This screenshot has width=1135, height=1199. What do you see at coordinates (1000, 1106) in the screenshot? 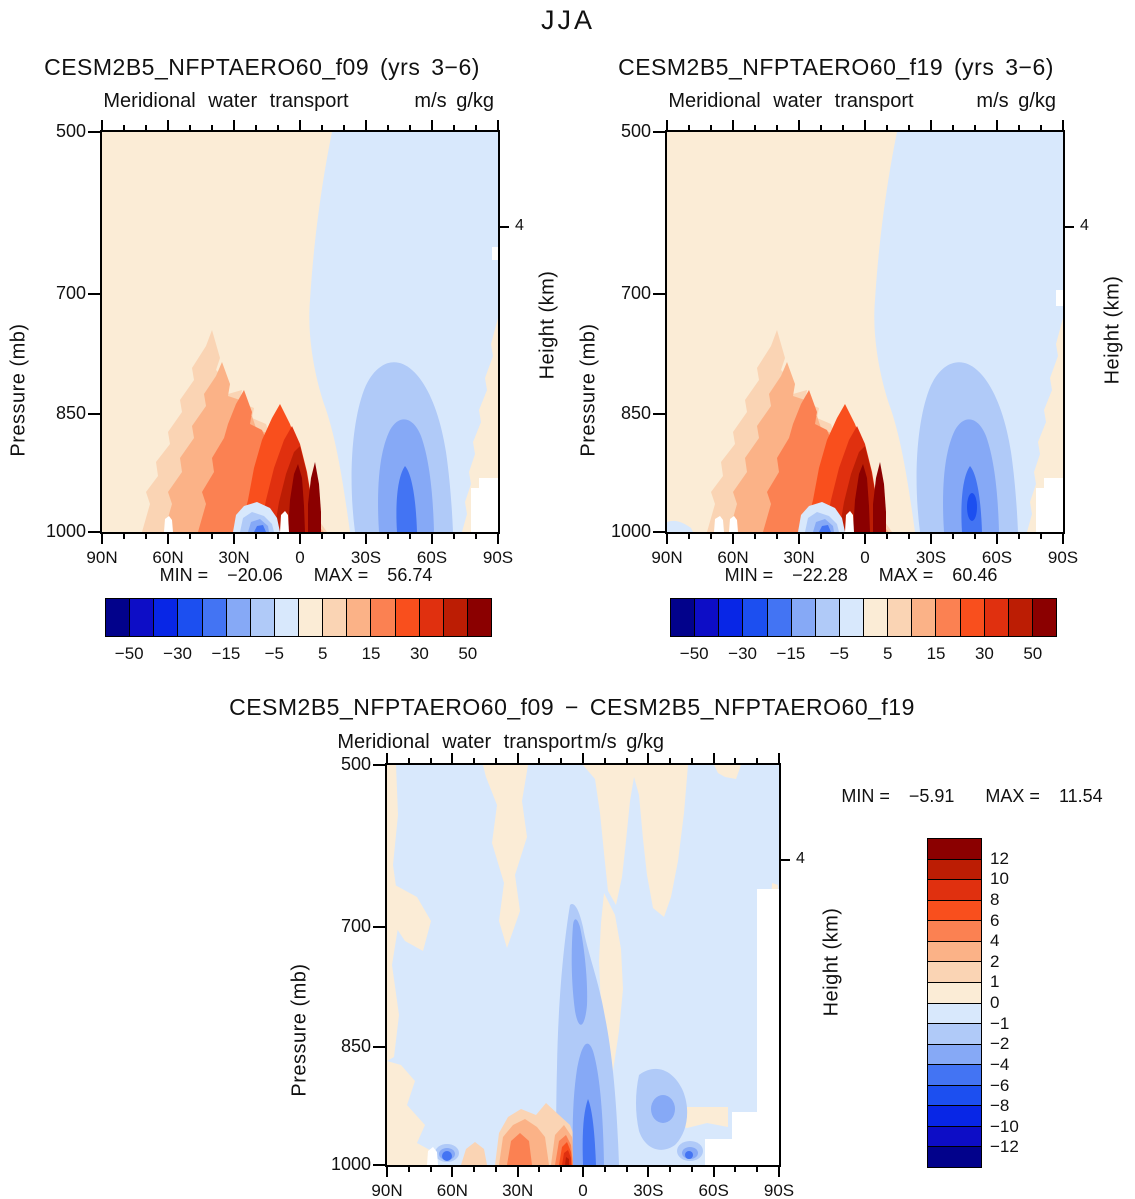
I see `colorbar-label: −8` at bounding box center [1000, 1106].